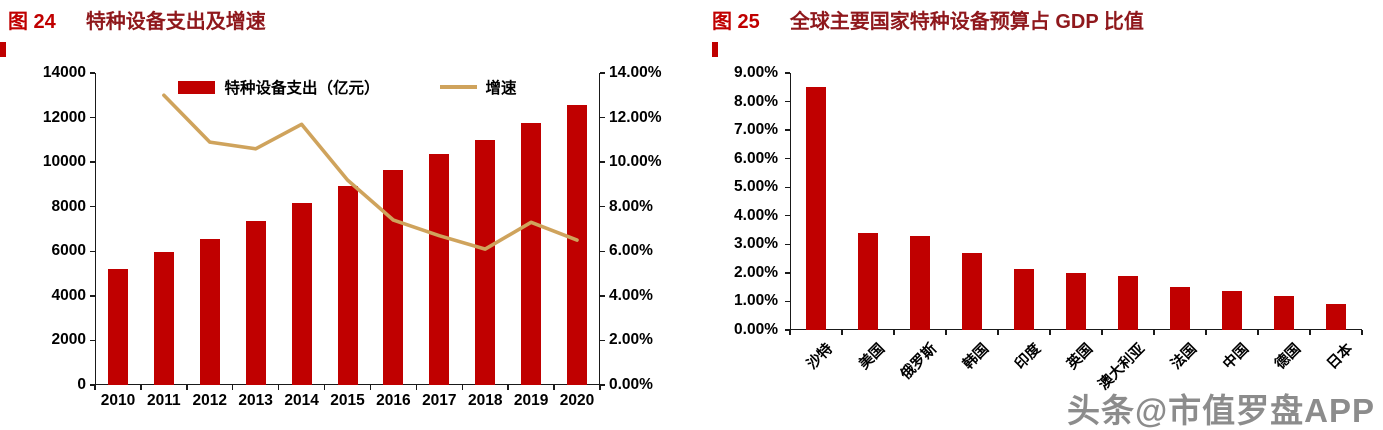  I want to click on figure-24-x-axis-label: 2014, so click(301, 400).